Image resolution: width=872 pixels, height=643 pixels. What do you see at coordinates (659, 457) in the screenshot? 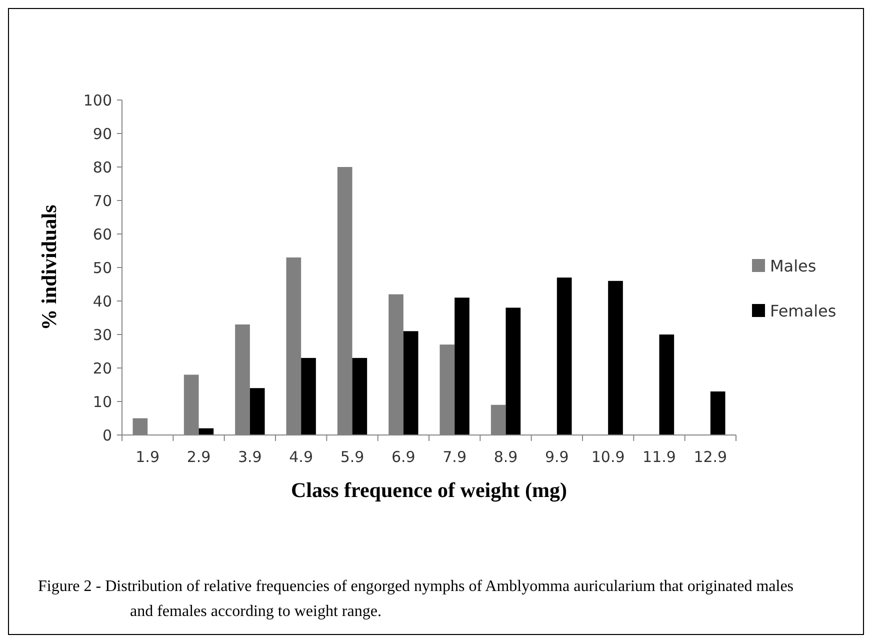
I see `x-tick-label: 11.9` at bounding box center [659, 457].